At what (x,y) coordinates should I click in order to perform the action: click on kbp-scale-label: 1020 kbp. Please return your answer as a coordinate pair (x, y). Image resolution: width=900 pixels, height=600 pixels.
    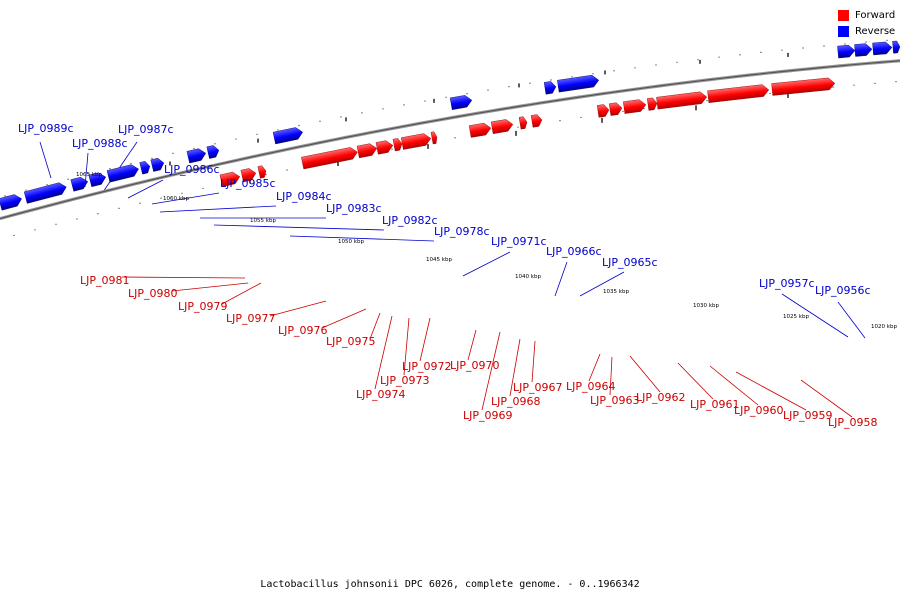
    Looking at the image, I should click on (884, 327).